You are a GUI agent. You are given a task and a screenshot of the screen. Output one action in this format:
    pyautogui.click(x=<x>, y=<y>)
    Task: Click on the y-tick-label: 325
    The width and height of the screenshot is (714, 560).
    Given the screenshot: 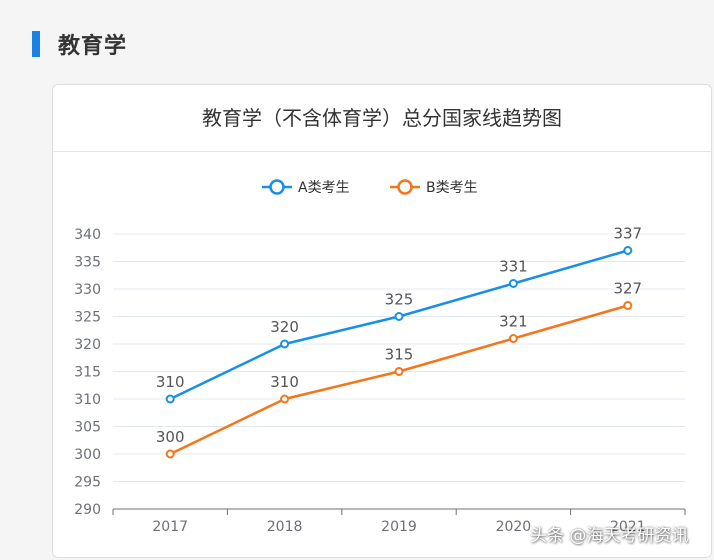 What is the action you would take?
    pyautogui.click(x=87, y=318)
    